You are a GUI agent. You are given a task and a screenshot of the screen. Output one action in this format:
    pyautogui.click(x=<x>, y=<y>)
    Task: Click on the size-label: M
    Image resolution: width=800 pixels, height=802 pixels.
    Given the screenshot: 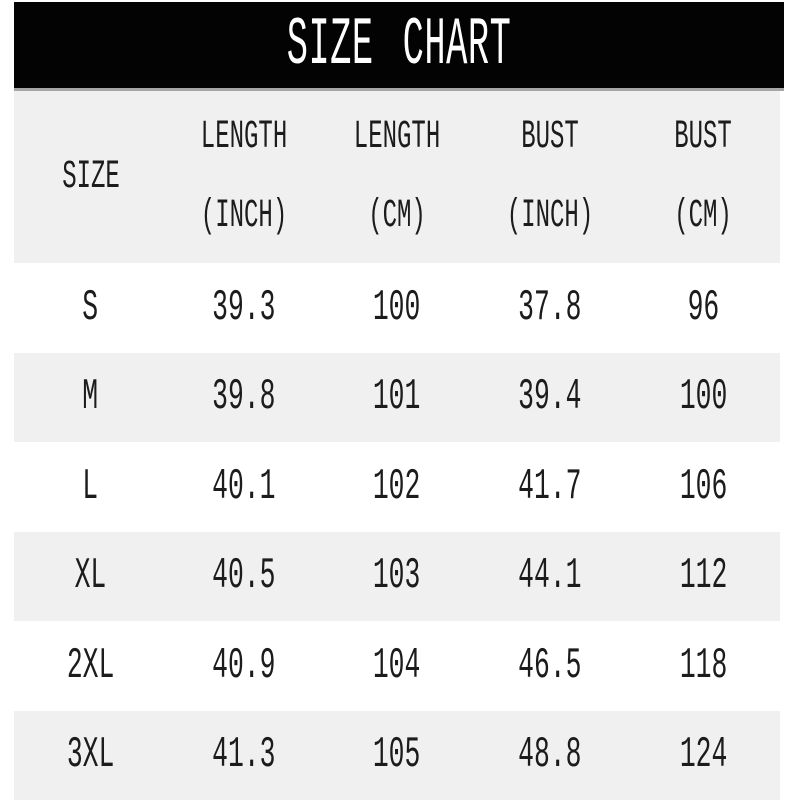 What is the action you would take?
    pyautogui.click(x=90, y=397)
    